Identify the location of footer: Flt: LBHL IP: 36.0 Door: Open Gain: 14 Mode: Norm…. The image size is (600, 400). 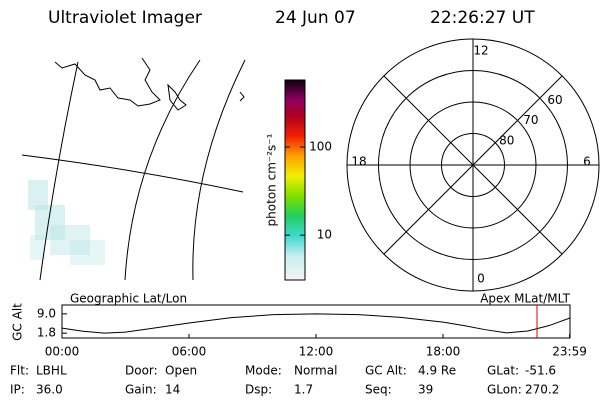
(284, 380).